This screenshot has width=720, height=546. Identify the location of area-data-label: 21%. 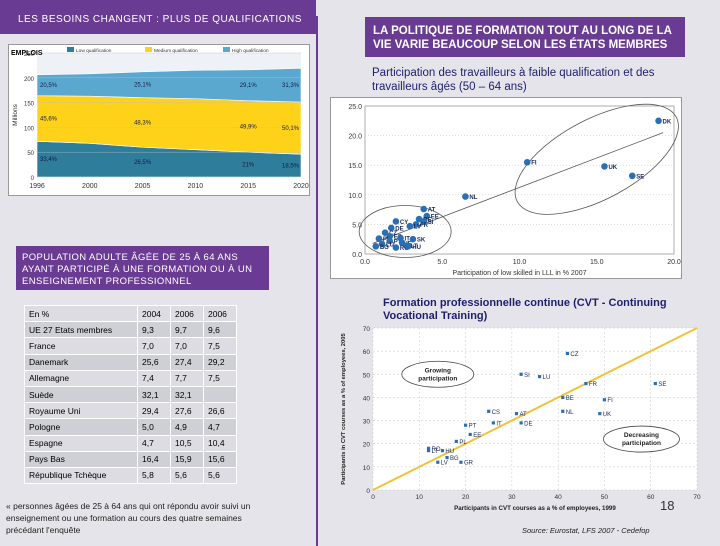
(248, 166).